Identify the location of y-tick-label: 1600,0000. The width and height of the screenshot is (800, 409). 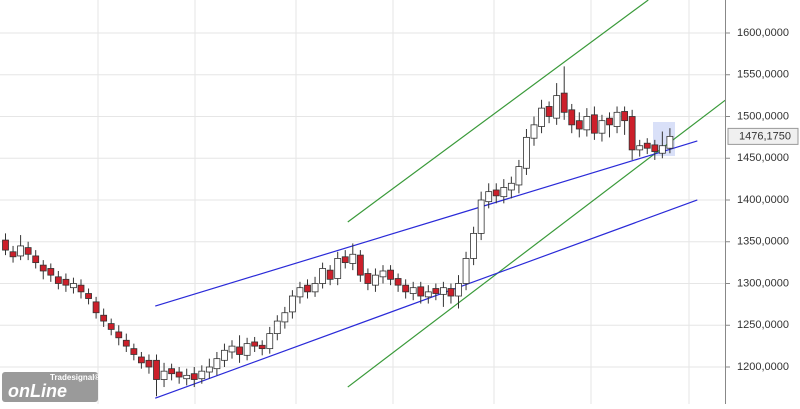
(763, 33).